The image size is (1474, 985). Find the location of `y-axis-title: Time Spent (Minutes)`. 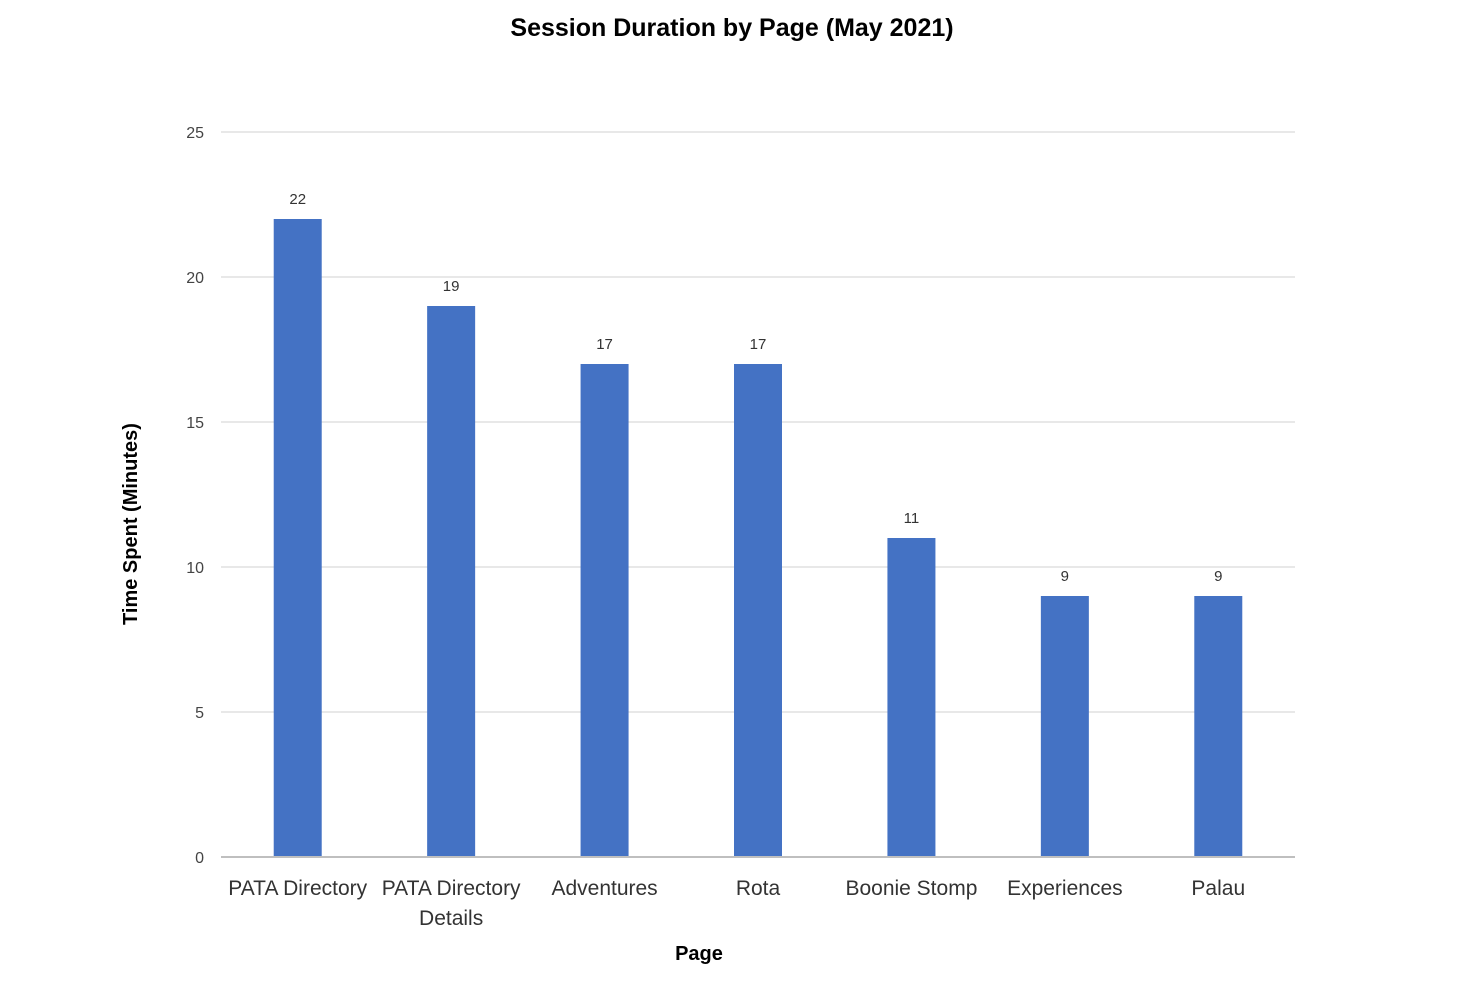

y-axis-title: Time Spent (Minutes) is located at coordinates (131, 524).